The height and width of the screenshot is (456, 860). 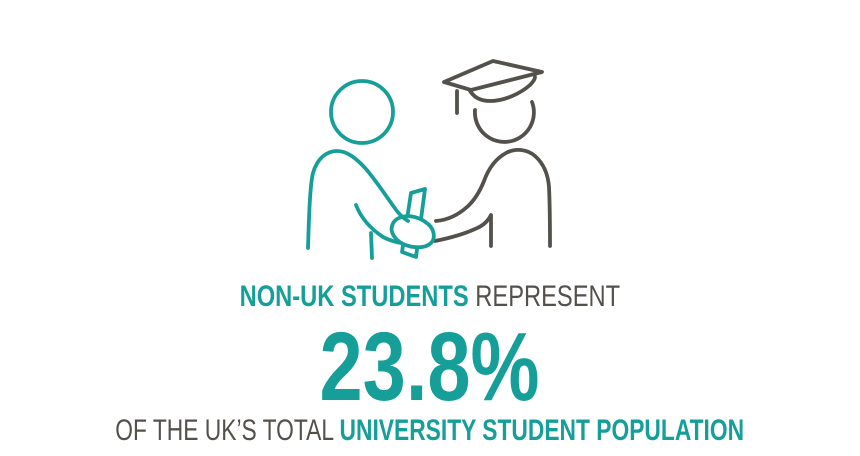 What do you see at coordinates (378, 224) in the screenshot?
I see `presenter-arm-icon` at bounding box center [378, 224].